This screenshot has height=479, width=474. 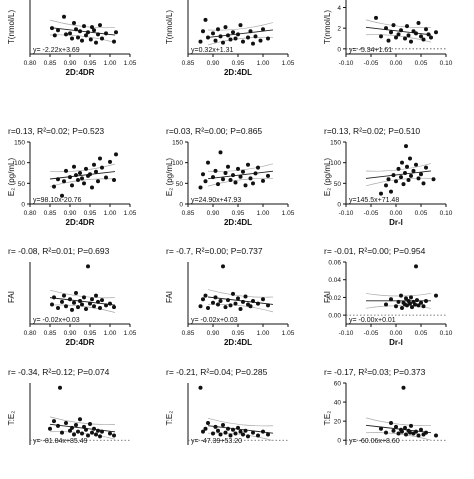 What do you see at coordinates (339, 29) in the screenshot?
I see `panel-3-y-tick-label: 2` at bounding box center [339, 29].